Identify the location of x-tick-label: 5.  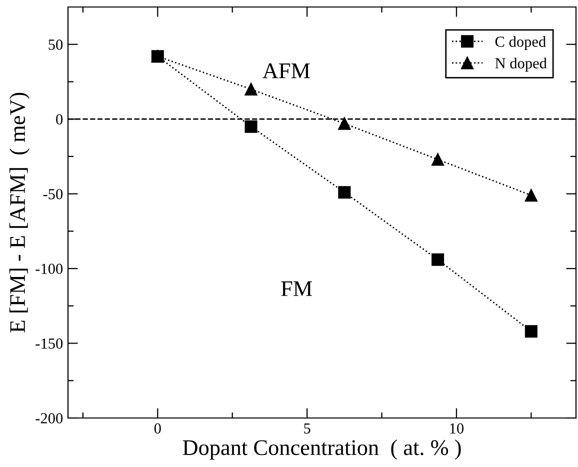
(307, 428).